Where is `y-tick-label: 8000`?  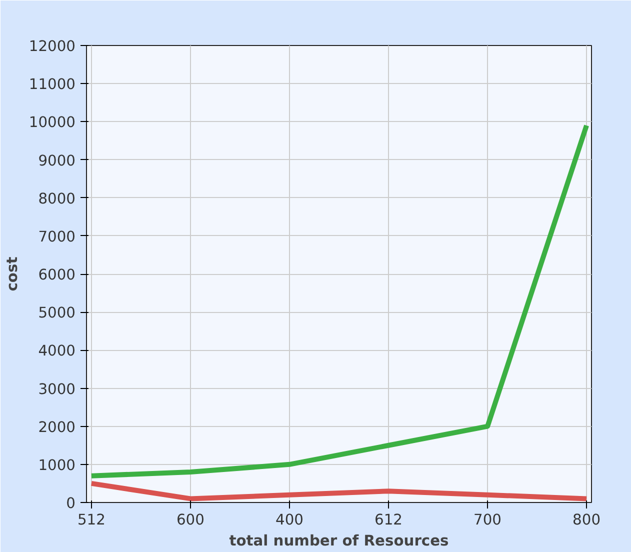 y-tick-label: 8000 is located at coordinates (57, 199).